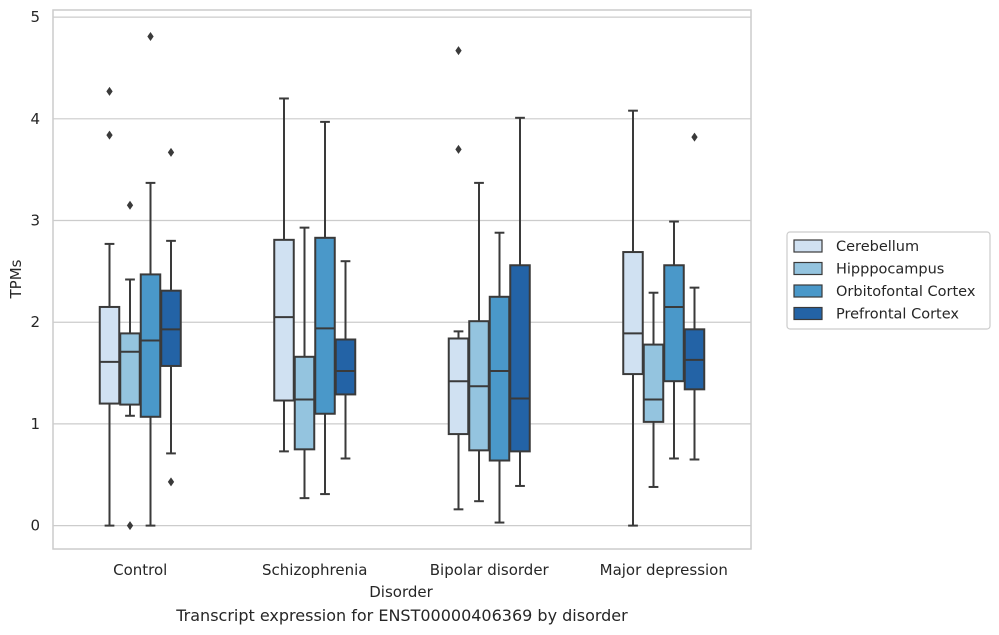 Image resolution: width=999 pixels, height=635 pixels. What do you see at coordinates (16, 279) in the screenshot?
I see `y-axis-label: TPMs` at bounding box center [16, 279].